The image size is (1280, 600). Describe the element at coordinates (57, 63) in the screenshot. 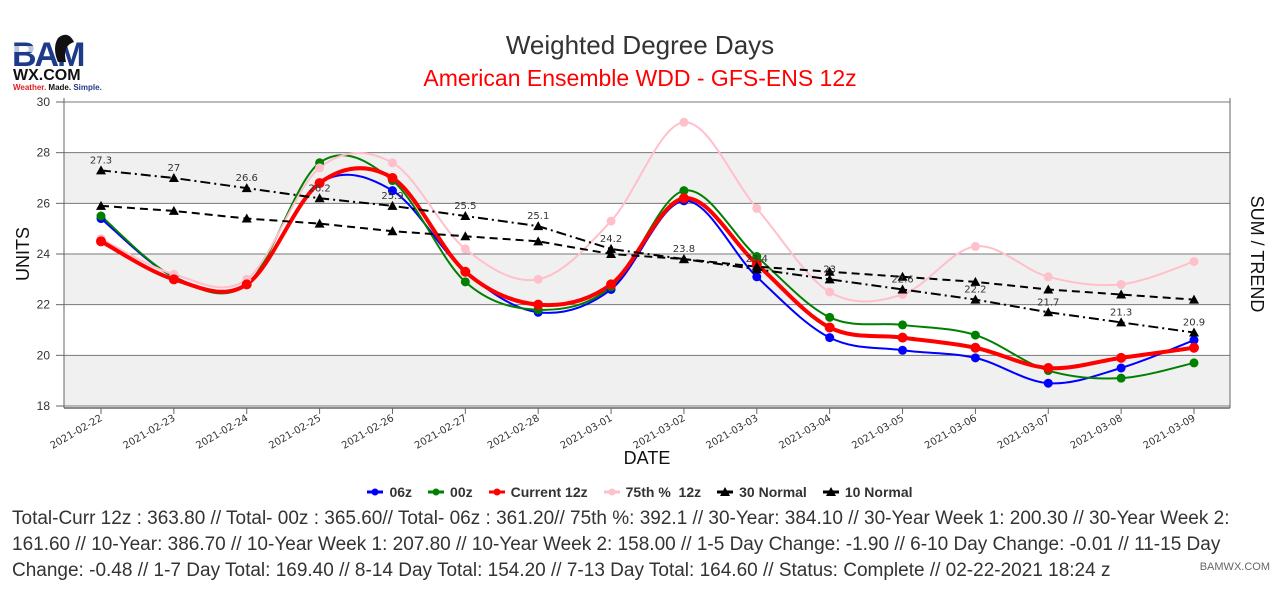

I see `bamwx-logo: BAM WX.COM Weather. Made. Simple.` at that location.